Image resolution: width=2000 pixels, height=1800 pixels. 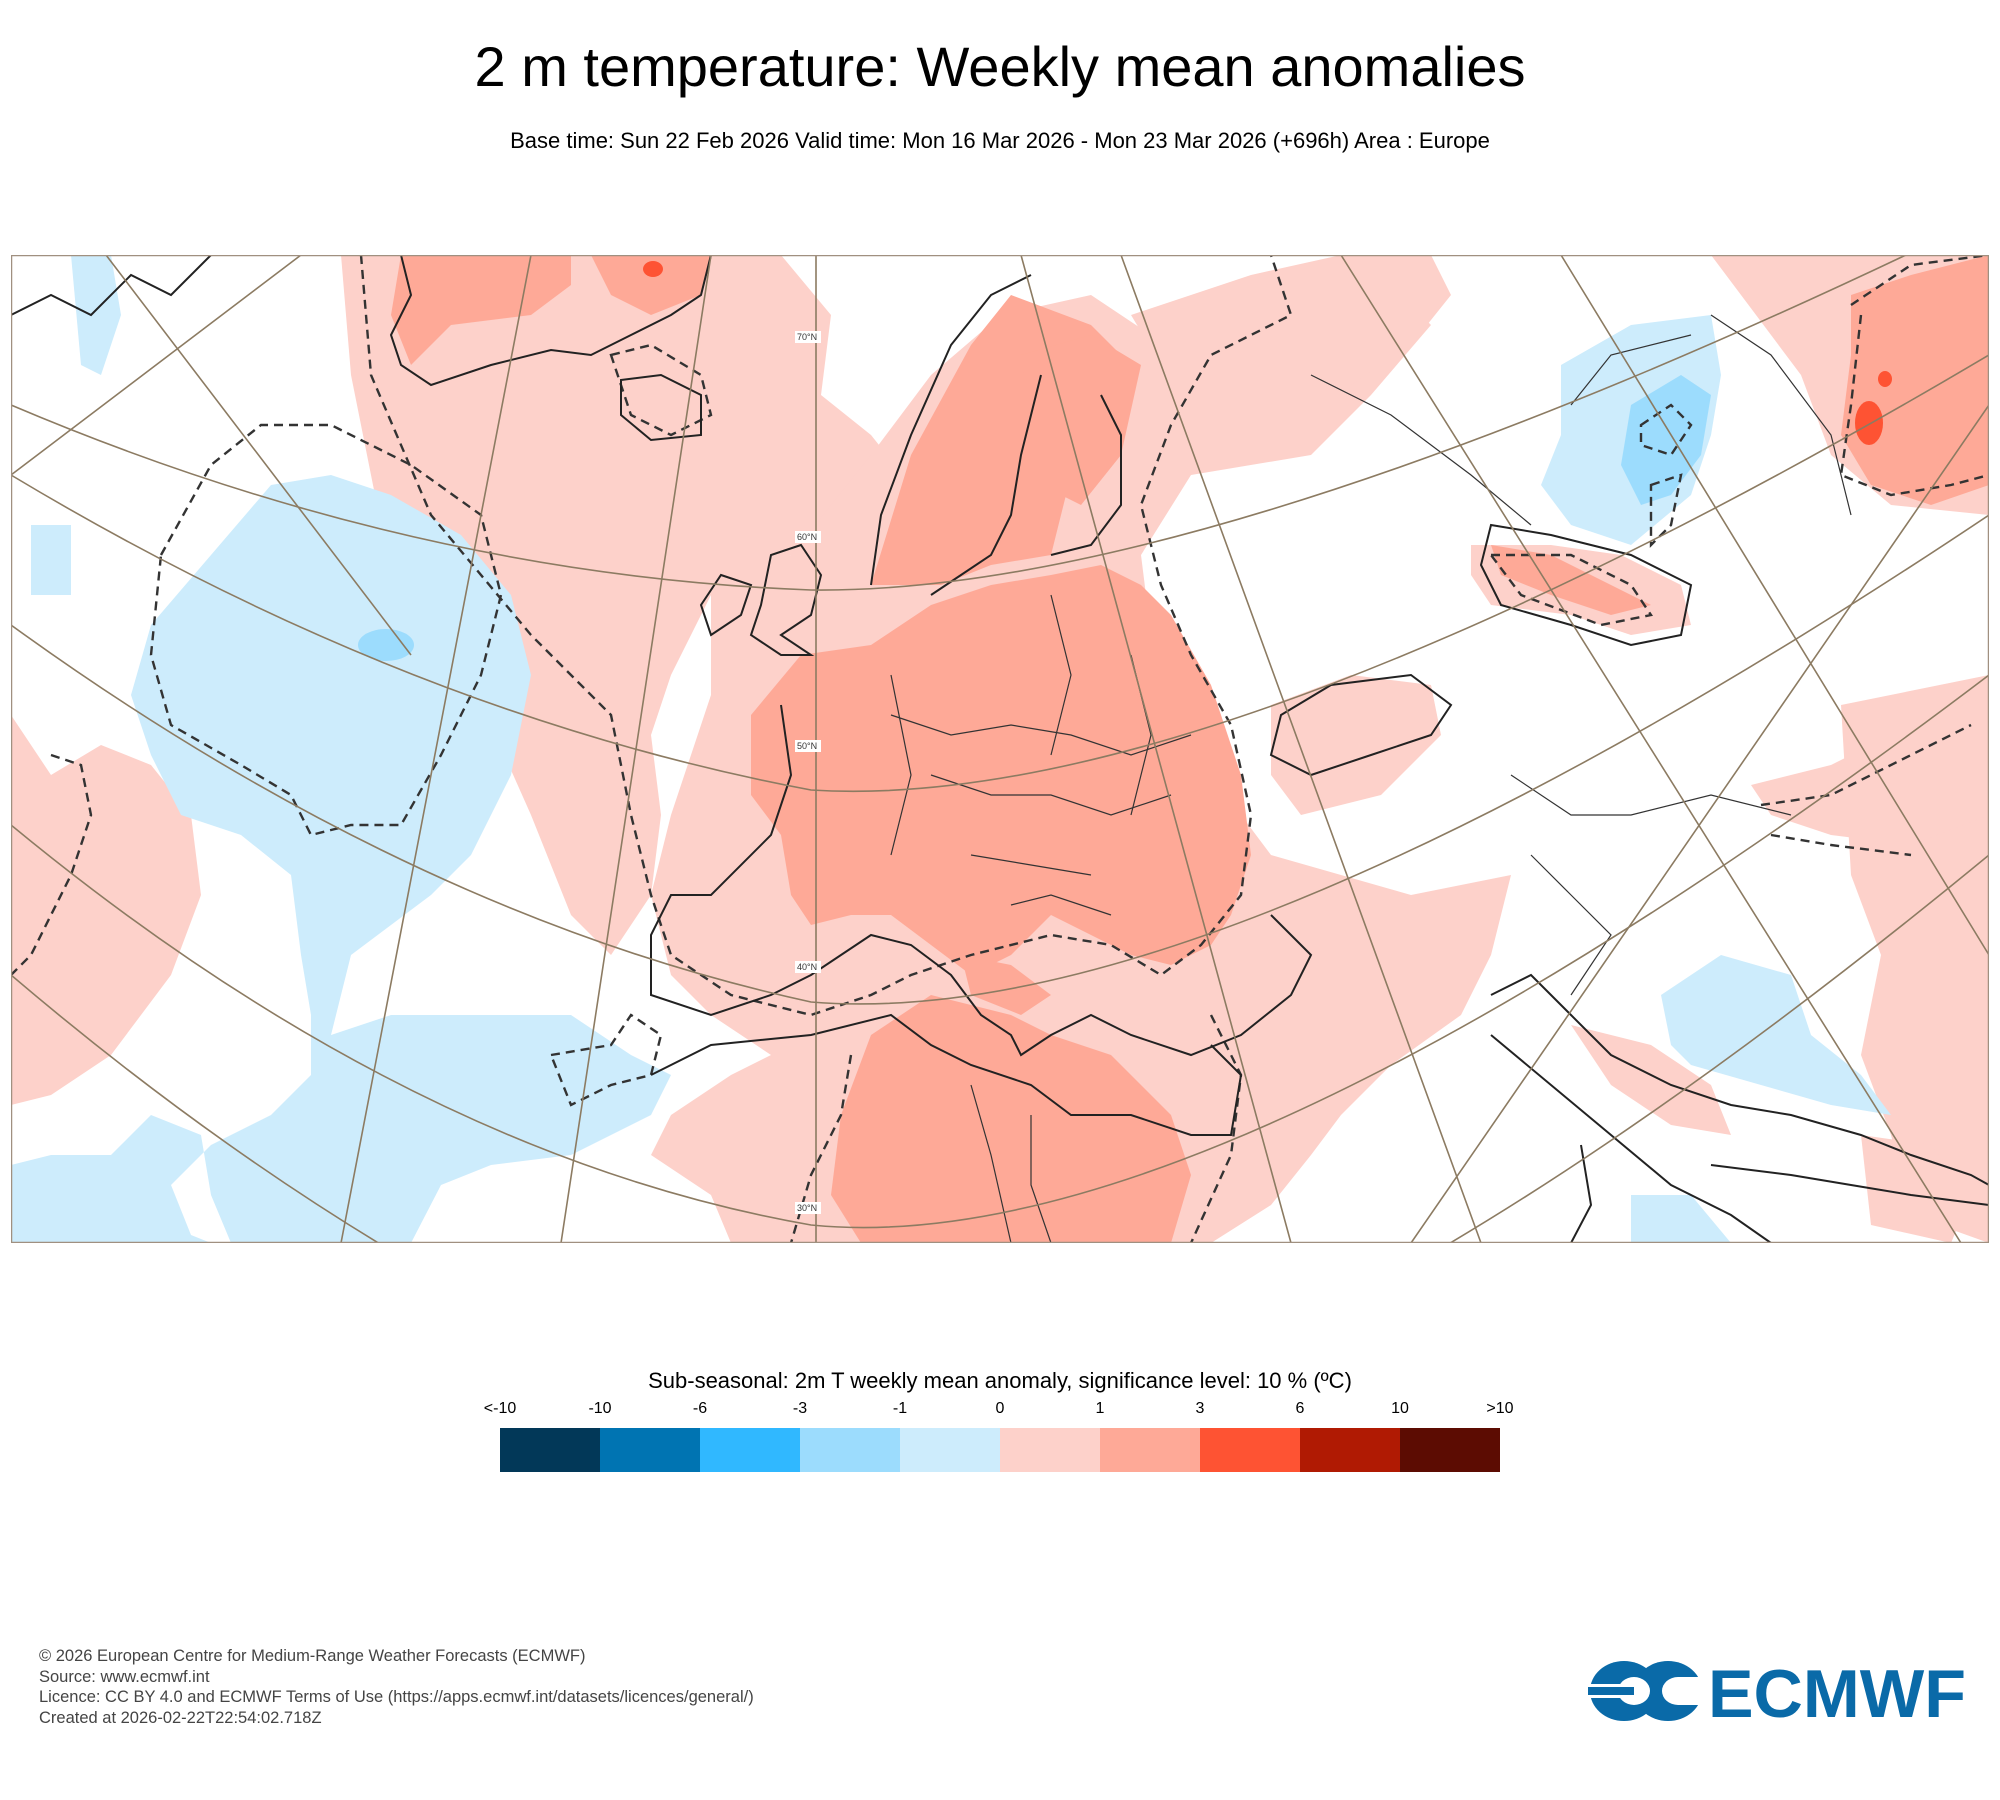 What do you see at coordinates (1849, 1185) in the screenshot?
I see `coast-persian-gulf` at bounding box center [1849, 1185].